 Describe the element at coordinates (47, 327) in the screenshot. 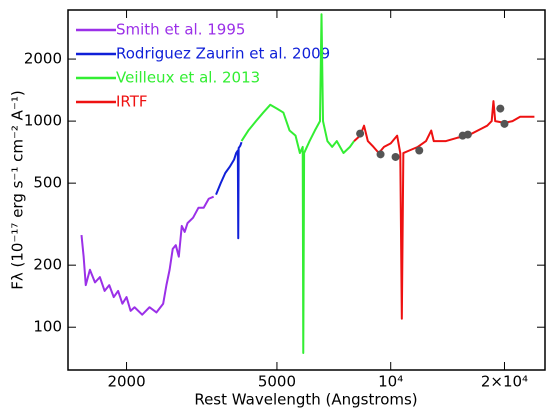

I see `y-tick-label: 100` at that location.